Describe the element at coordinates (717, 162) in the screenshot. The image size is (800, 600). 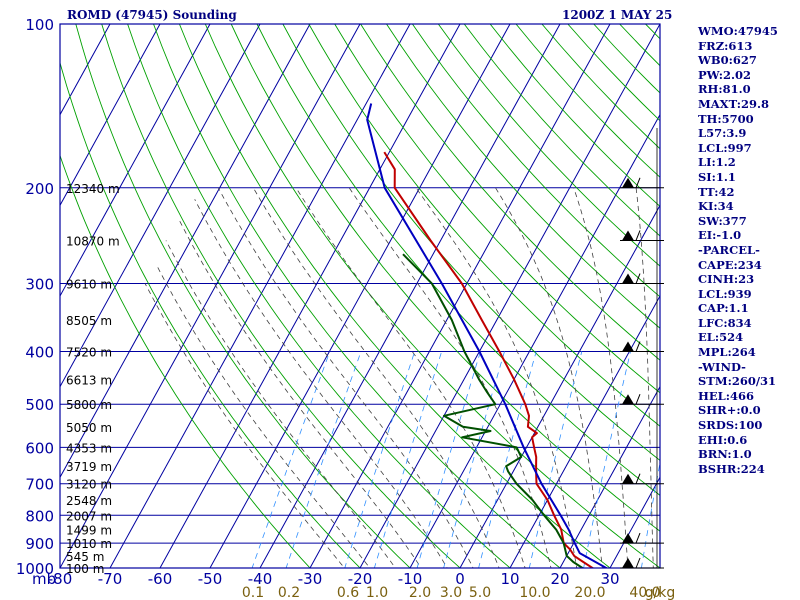
I see `index-item: LI:1.2` at that location.